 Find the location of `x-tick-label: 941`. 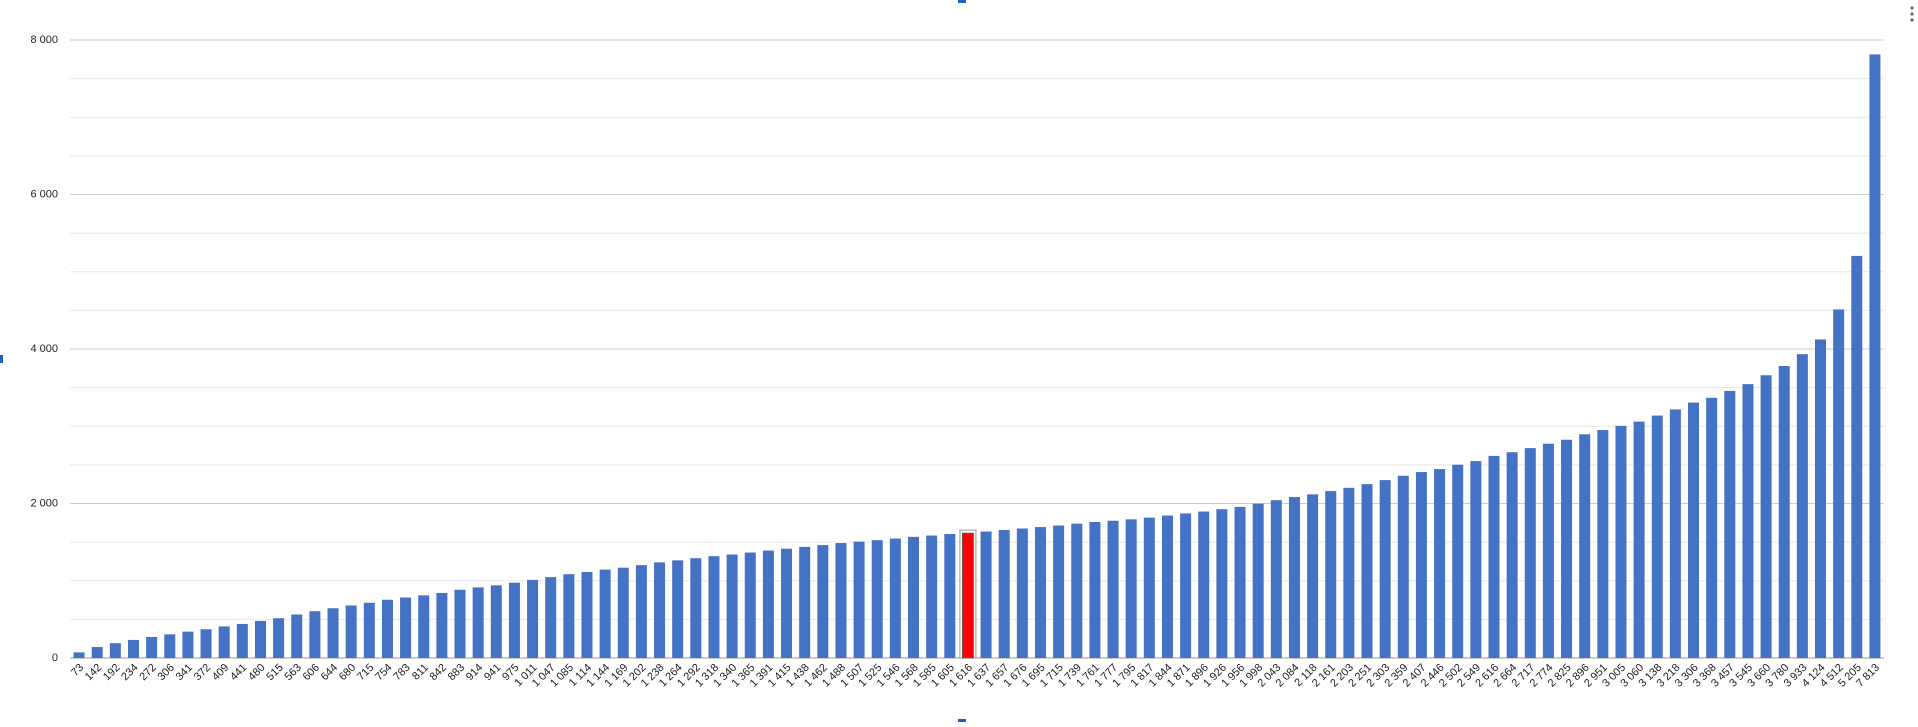

x-tick-label: 941 is located at coordinates (492, 672).